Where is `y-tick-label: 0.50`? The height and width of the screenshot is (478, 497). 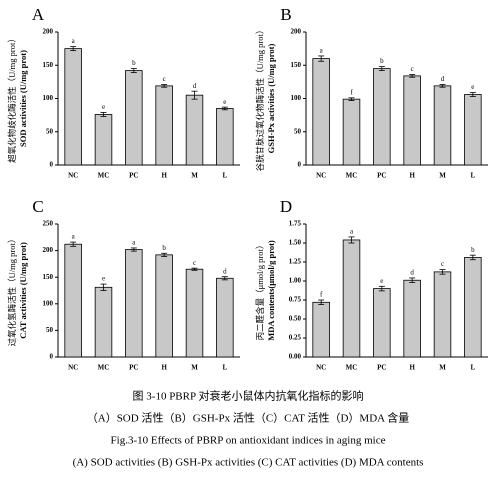 y-tick-label: 0.50 is located at coordinates (295, 319).